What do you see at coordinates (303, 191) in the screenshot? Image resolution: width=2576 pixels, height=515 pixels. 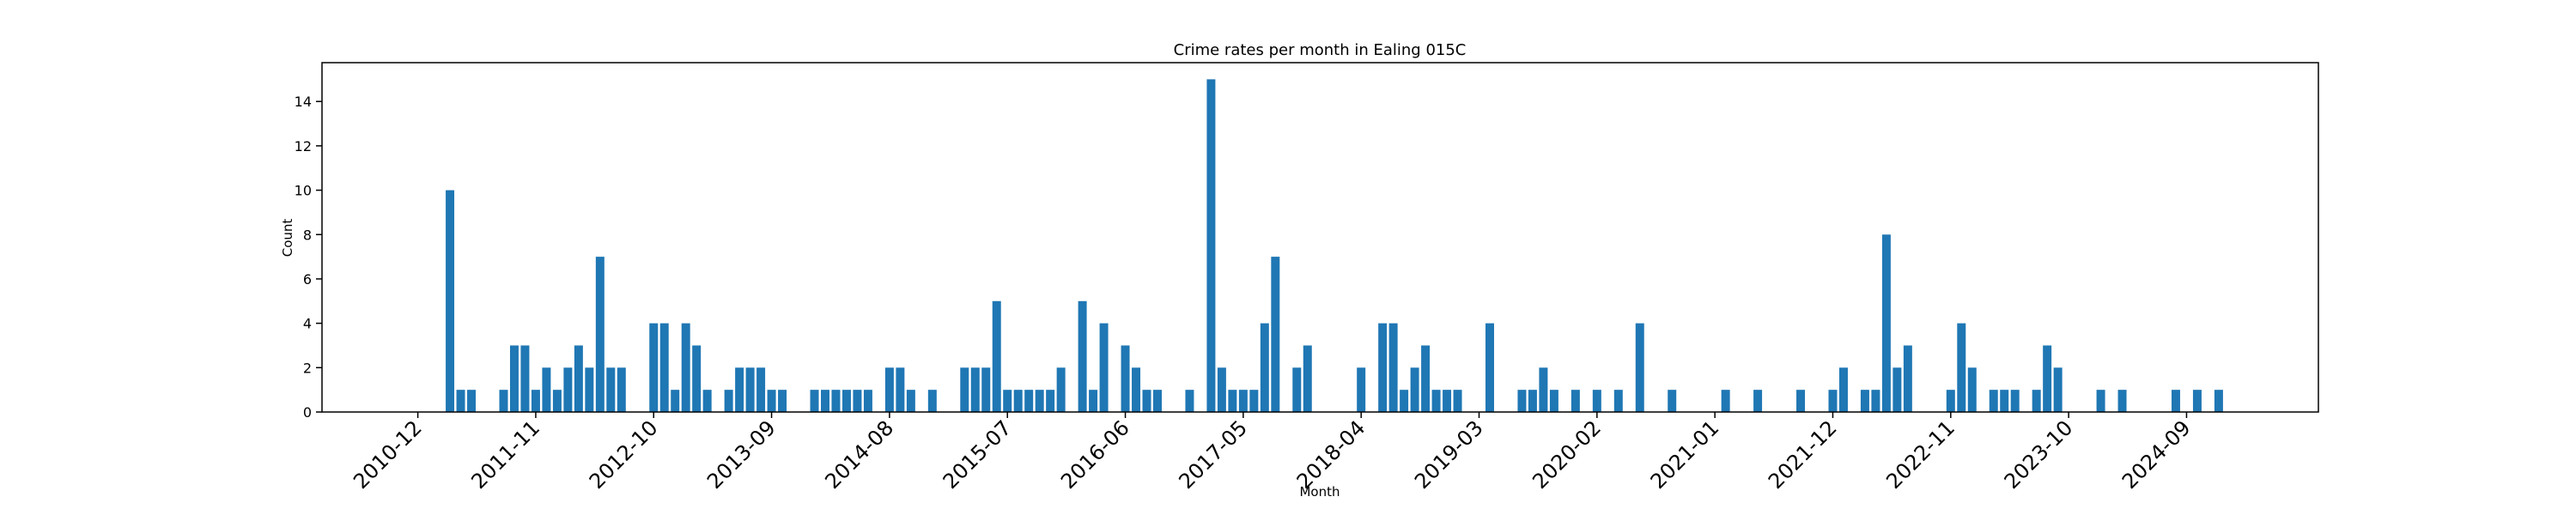 I see `y-tick-label: 10` at bounding box center [303, 191].